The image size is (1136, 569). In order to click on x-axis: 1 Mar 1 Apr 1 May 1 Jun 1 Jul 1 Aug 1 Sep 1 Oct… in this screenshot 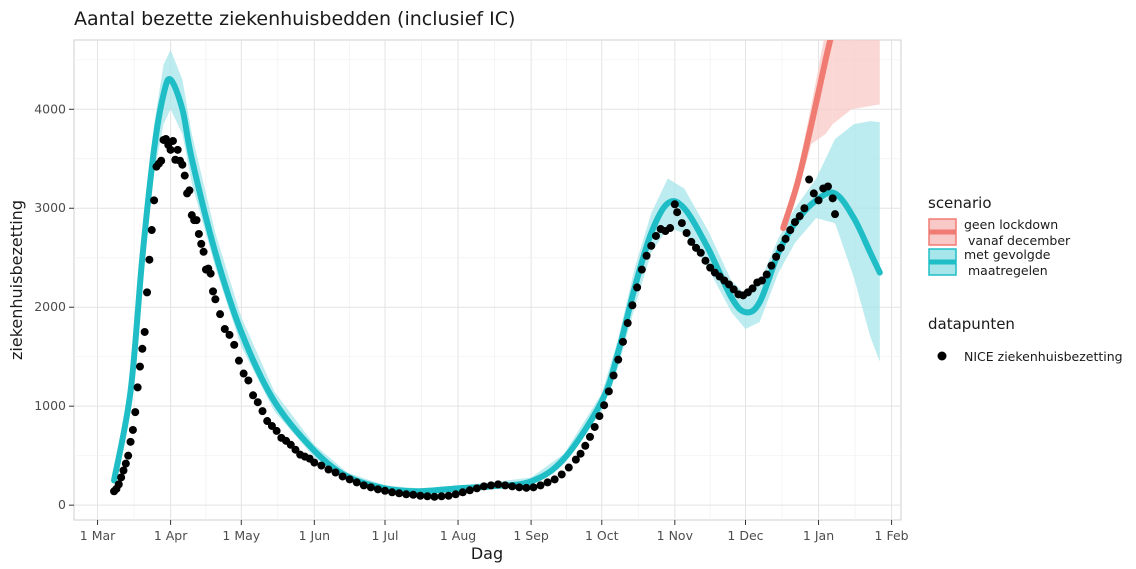, I will do `click(494, 531)`.